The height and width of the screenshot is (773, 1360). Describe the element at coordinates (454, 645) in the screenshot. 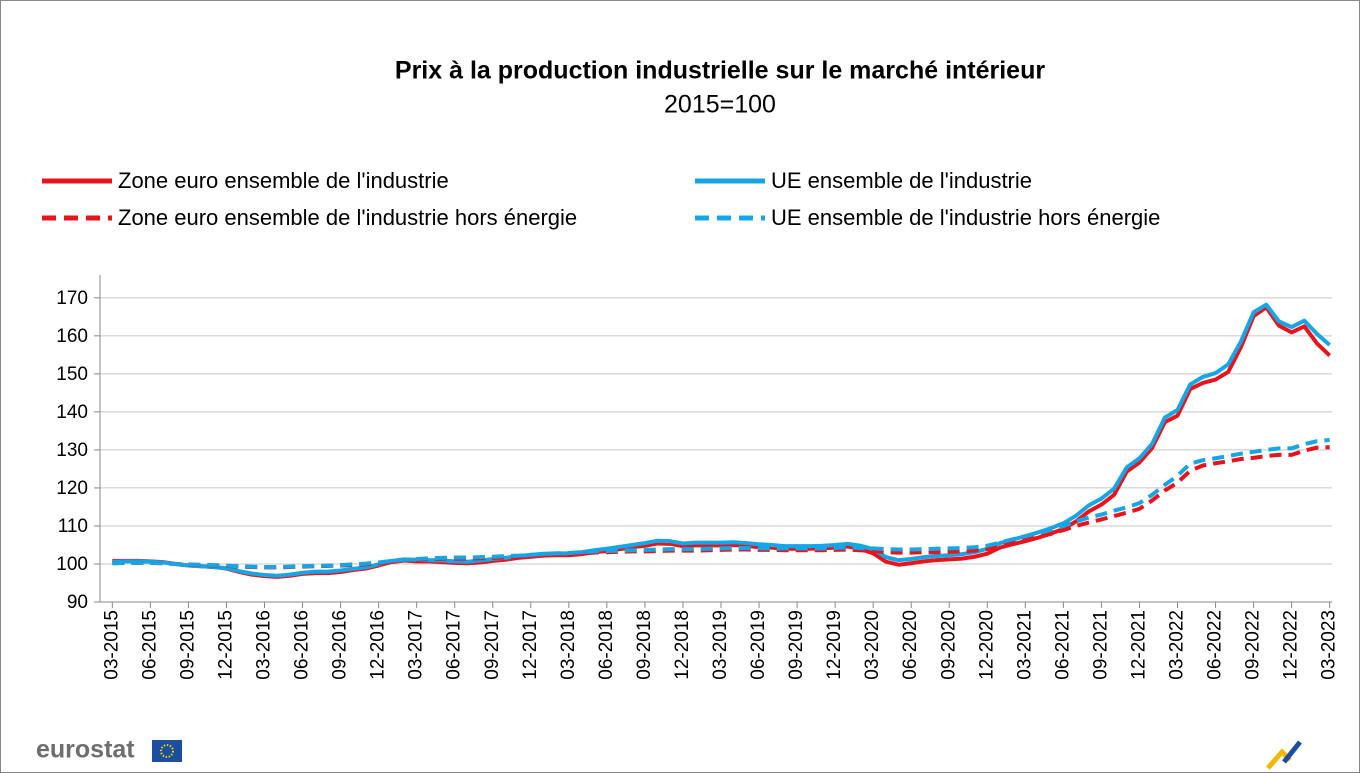

I see `x-tick-label: 06-2017` at that location.